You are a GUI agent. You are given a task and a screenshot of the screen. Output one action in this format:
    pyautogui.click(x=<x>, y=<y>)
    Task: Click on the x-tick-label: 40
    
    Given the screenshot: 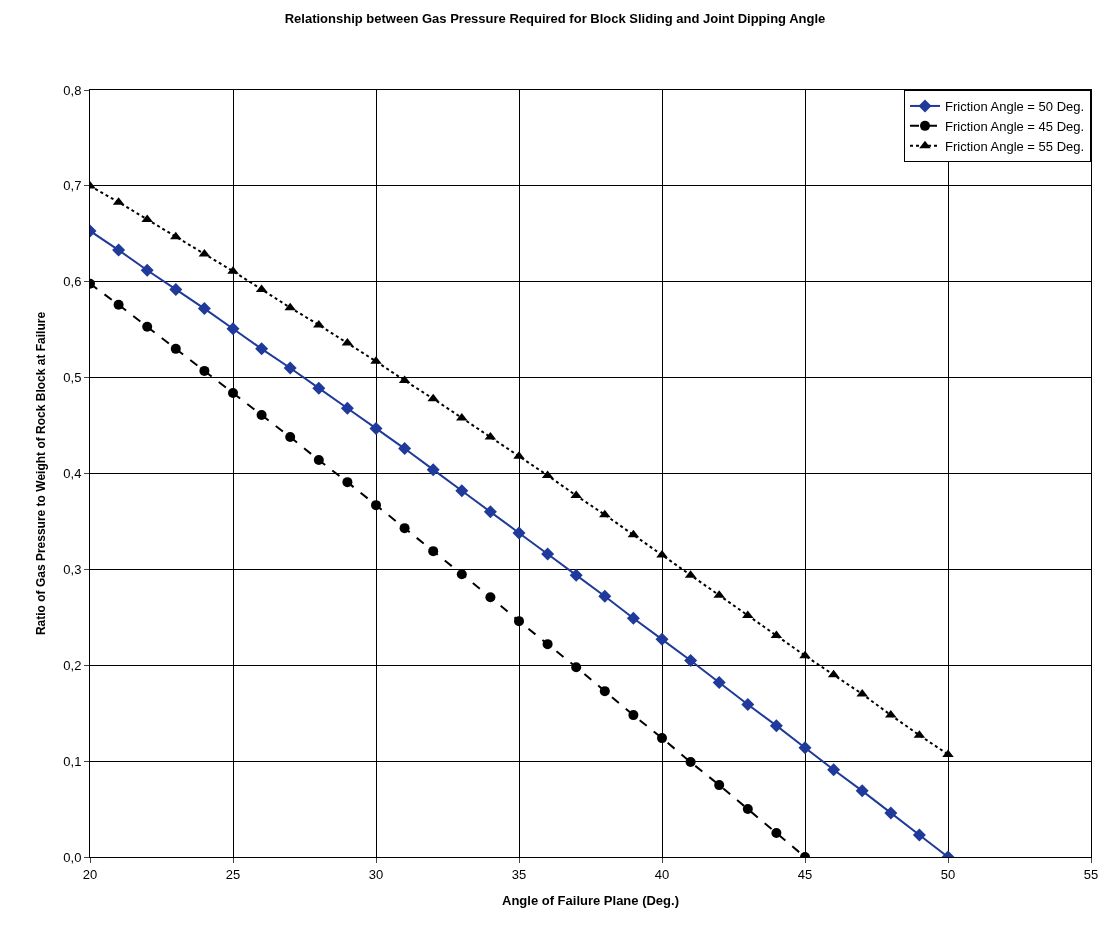 What is the action you would take?
    pyautogui.click(x=662, y=874)
    